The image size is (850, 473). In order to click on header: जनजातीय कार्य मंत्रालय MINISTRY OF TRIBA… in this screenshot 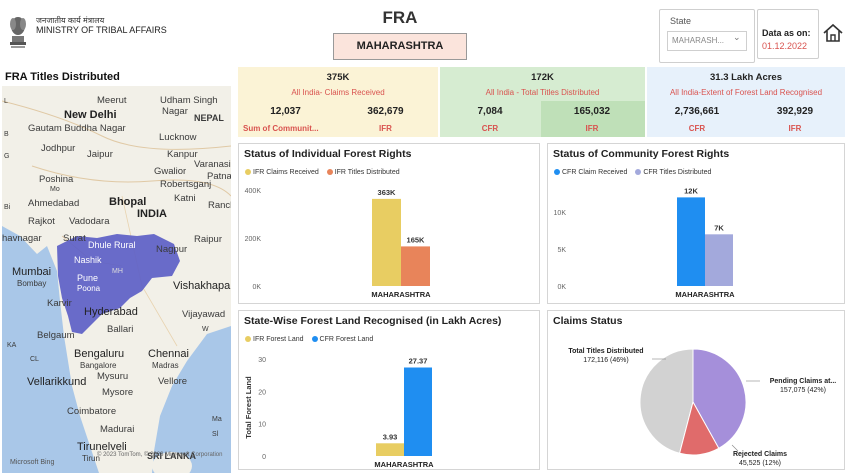, I will do `click(425, 33)`.